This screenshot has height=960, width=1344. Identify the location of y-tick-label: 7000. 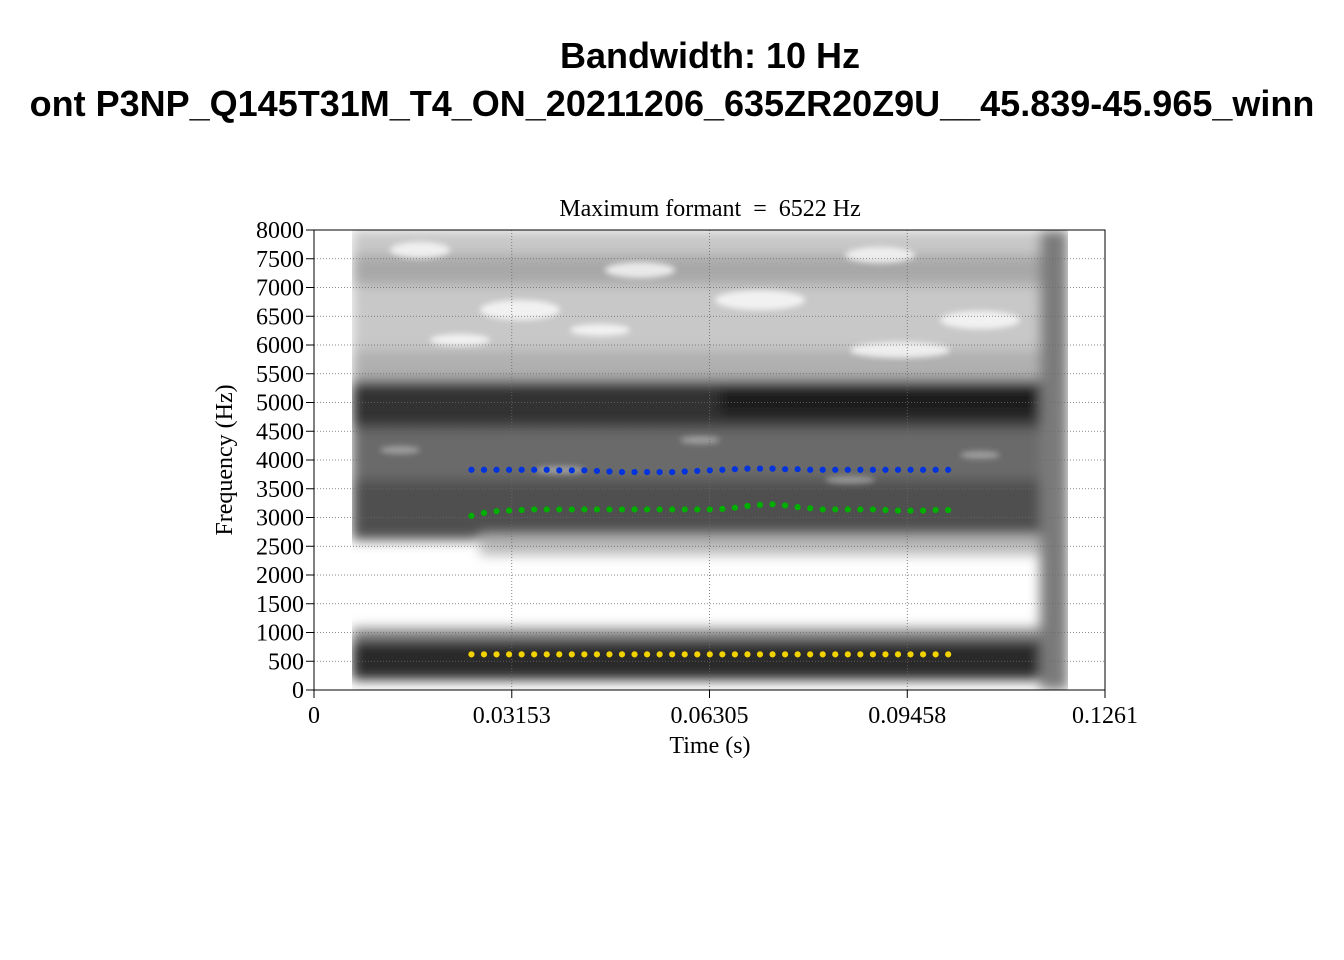
(280, 289).